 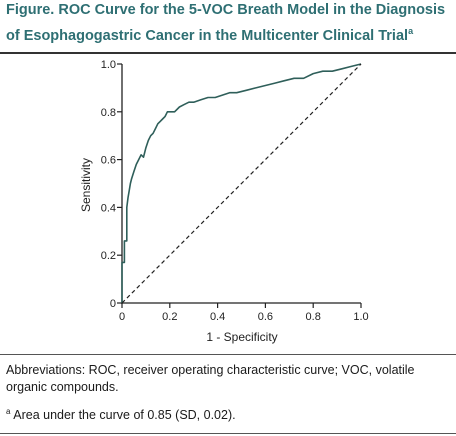 I want to click on x-tick-label: 0, so click(x=122, y=317).